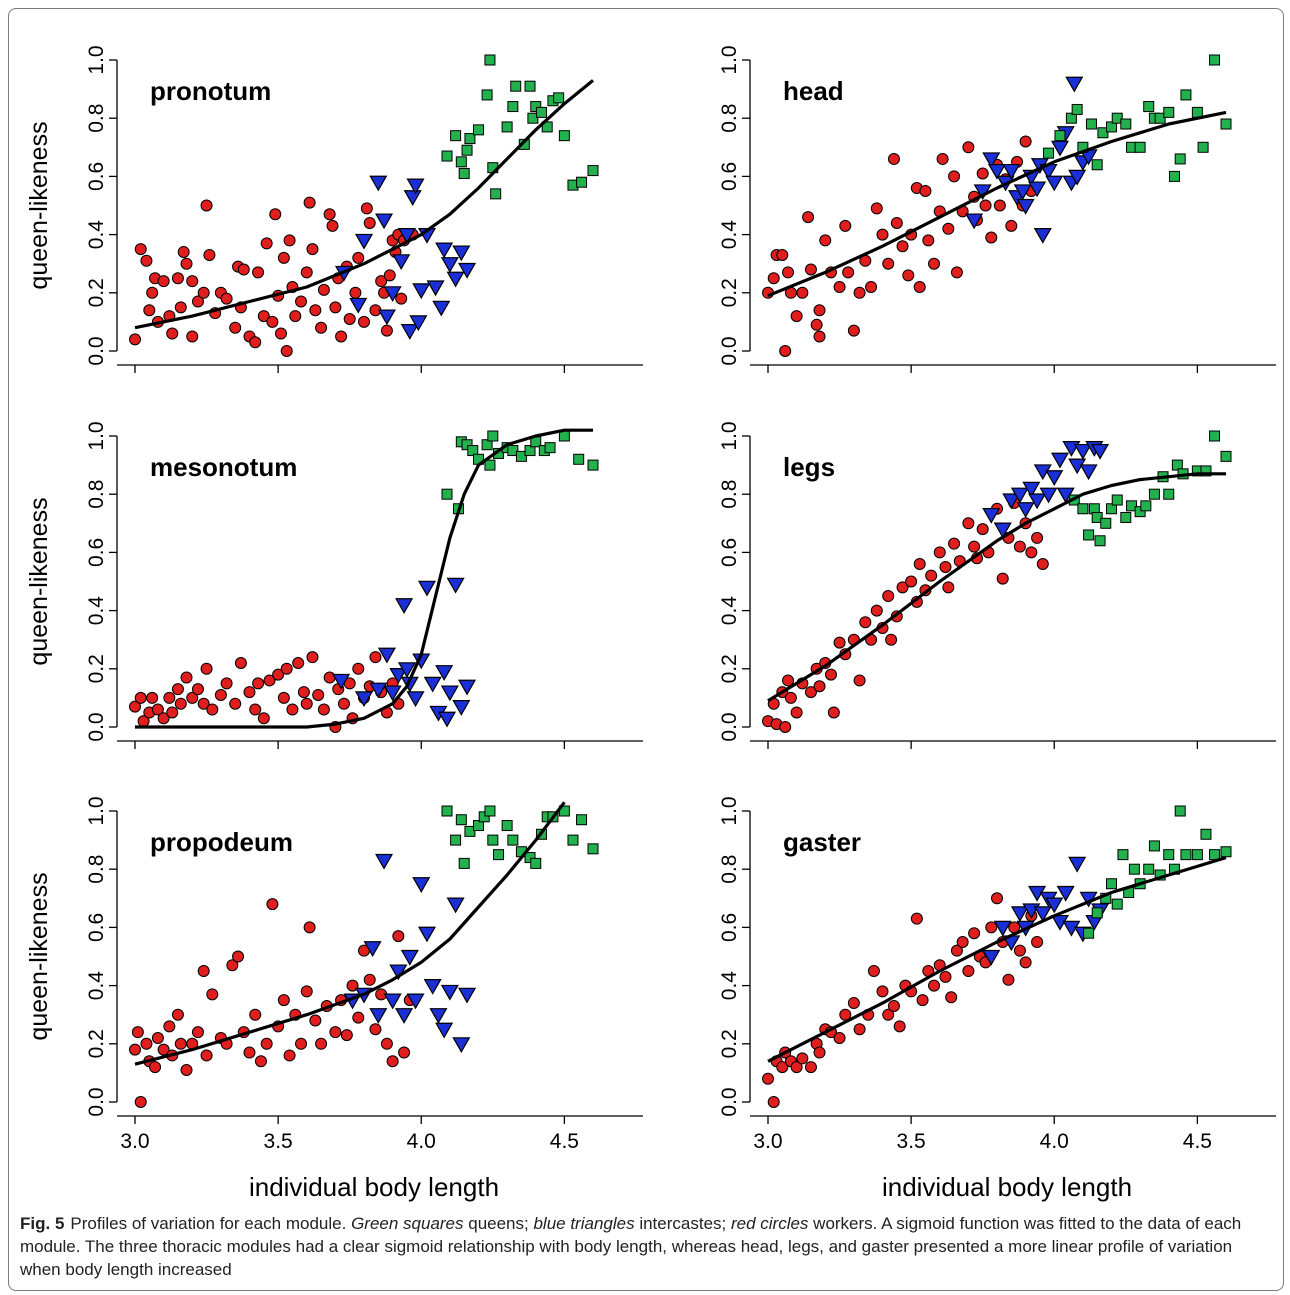 The height and width of the screenshot is (1295, 1290). What do you see at coordinates (729, 235) in the screenshot?
I see `panel-1-y-tick-label: 0.4` at bounding box center [729, 235].